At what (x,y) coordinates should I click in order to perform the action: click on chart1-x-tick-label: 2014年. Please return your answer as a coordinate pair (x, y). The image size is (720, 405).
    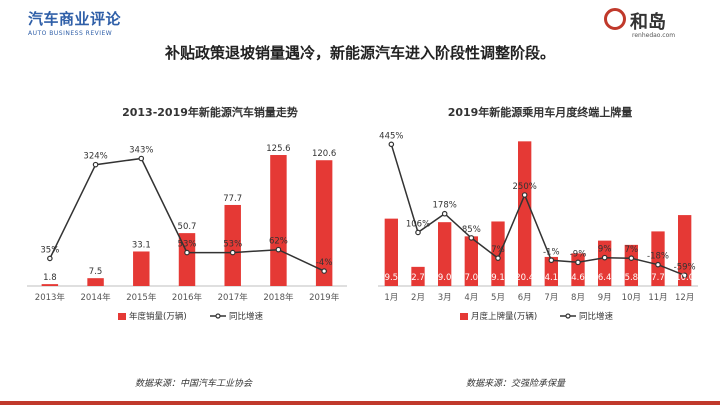
    Looking at the image, I should click on (96, 297).